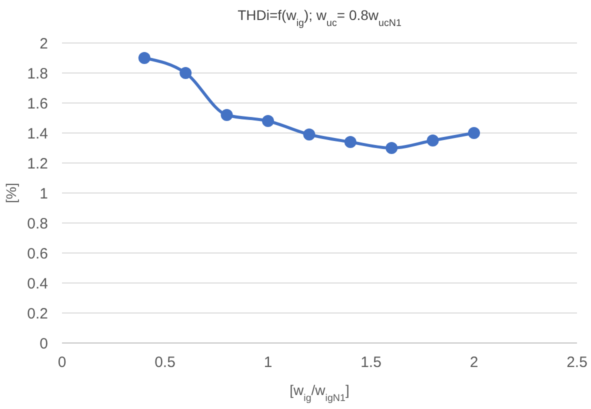  I want to click on y-tick-label: 0.4, so click(37, 283).